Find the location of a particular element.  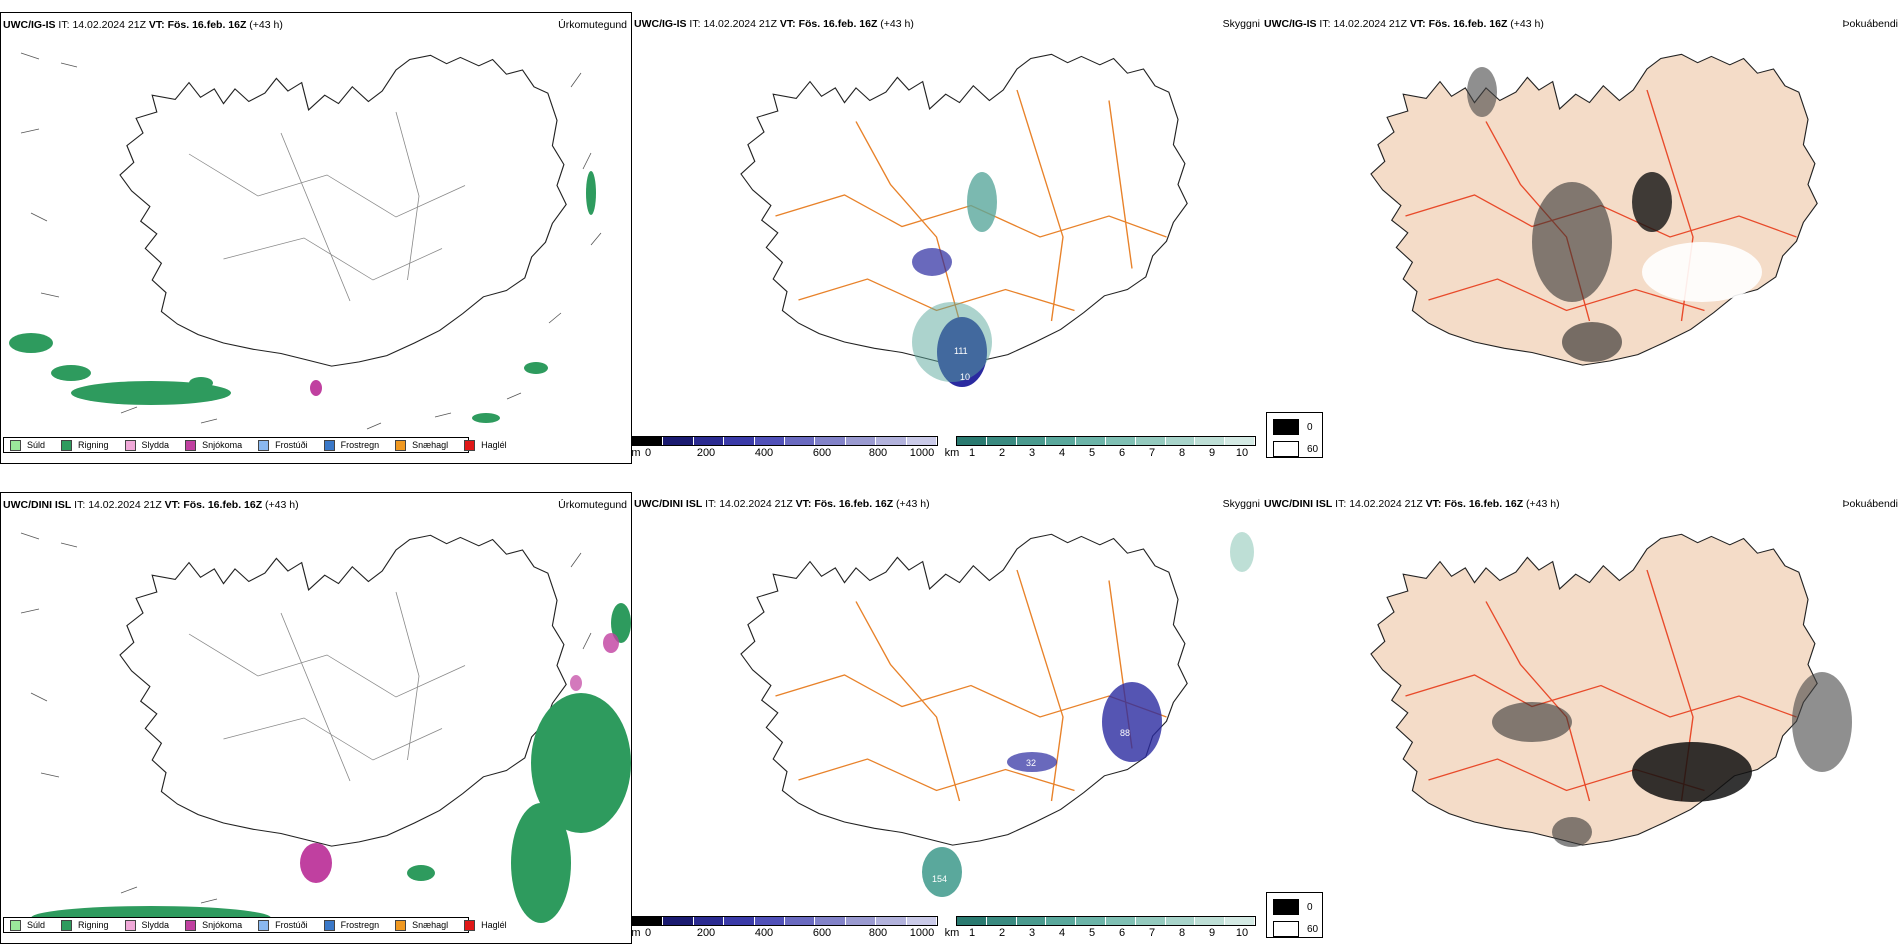

vis-label: 111 is located at coordinates (961, 351).